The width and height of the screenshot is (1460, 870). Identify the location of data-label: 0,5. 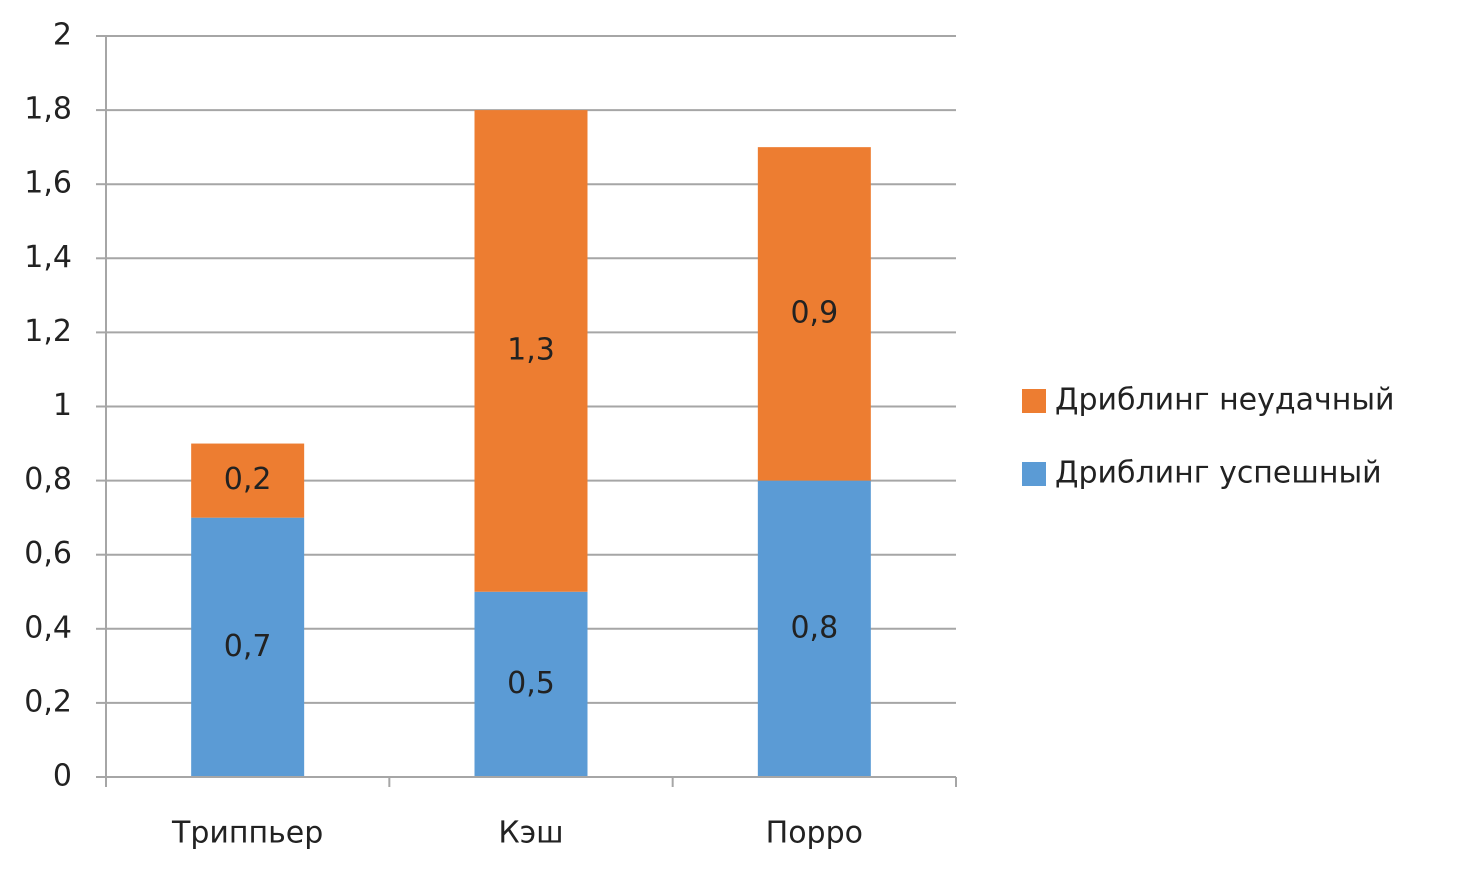
(531, 683).